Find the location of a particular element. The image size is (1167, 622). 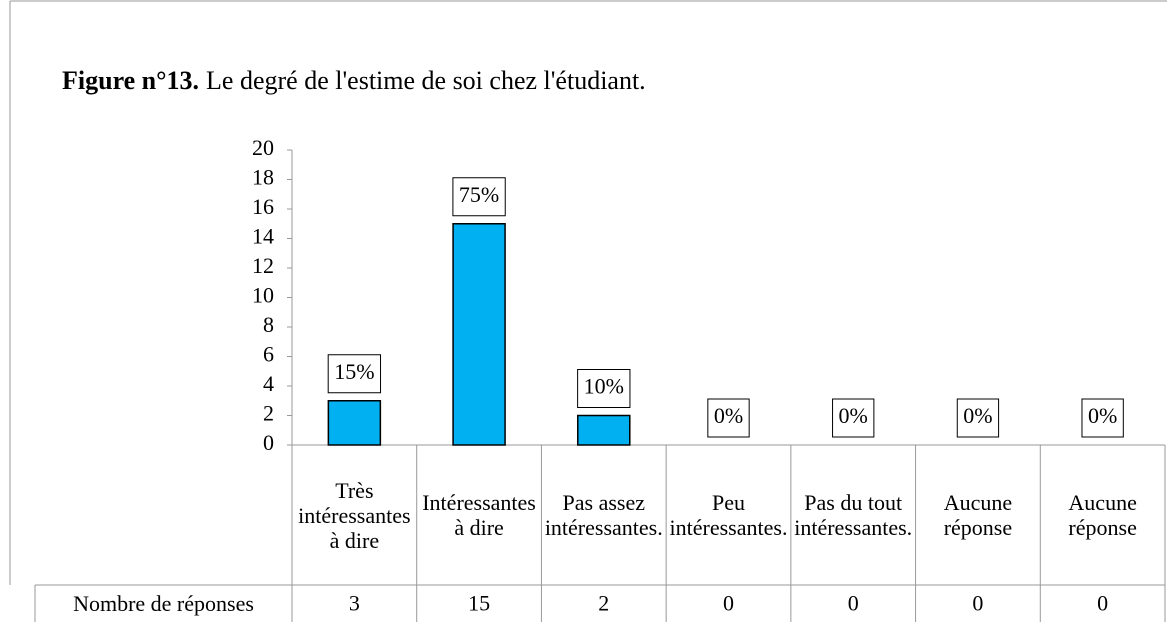

x-tick-label: Peu intéressantes. is located at coordinates (728, 515).